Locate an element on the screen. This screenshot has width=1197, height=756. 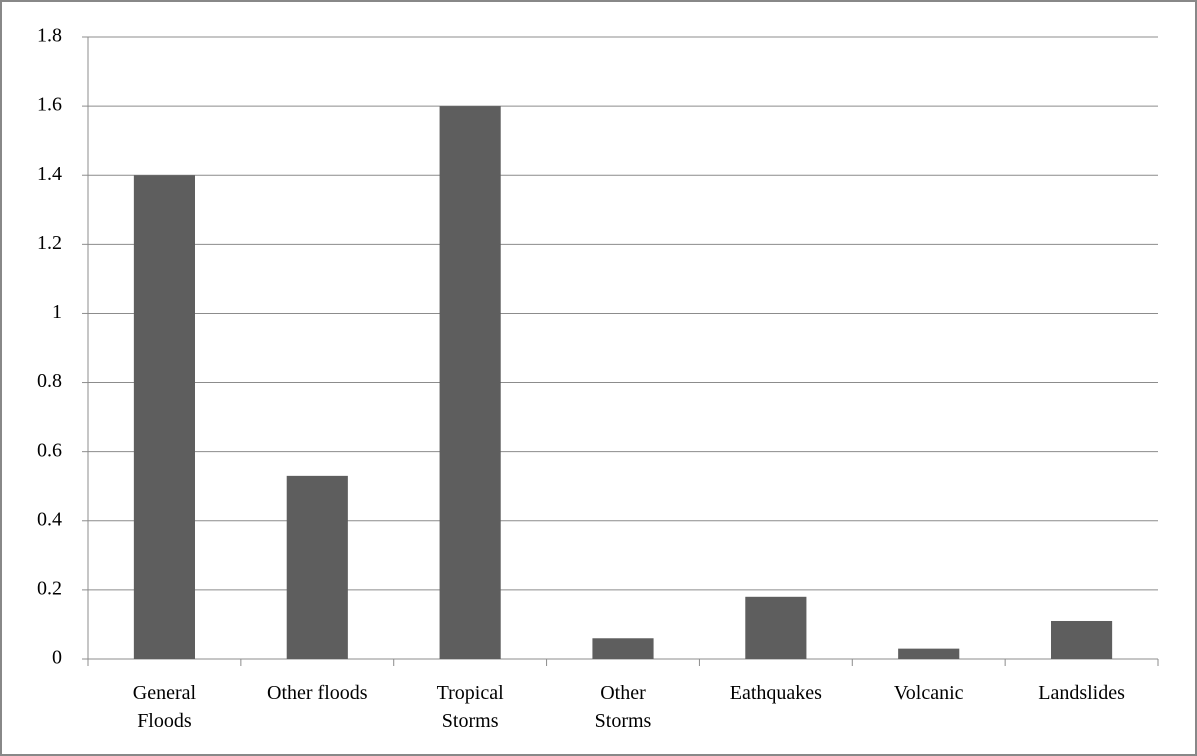
y-tick-label: 1.2 is located at coordinates (49, 243).